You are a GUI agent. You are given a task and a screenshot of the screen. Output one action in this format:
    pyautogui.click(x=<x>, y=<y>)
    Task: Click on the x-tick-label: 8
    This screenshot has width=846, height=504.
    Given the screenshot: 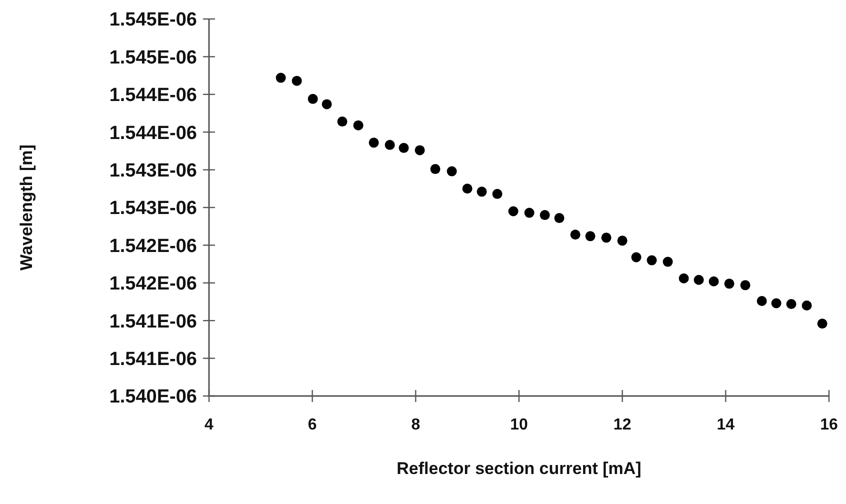 What is the action you would take?
    pyautogui.click(x=415, y=425)
    